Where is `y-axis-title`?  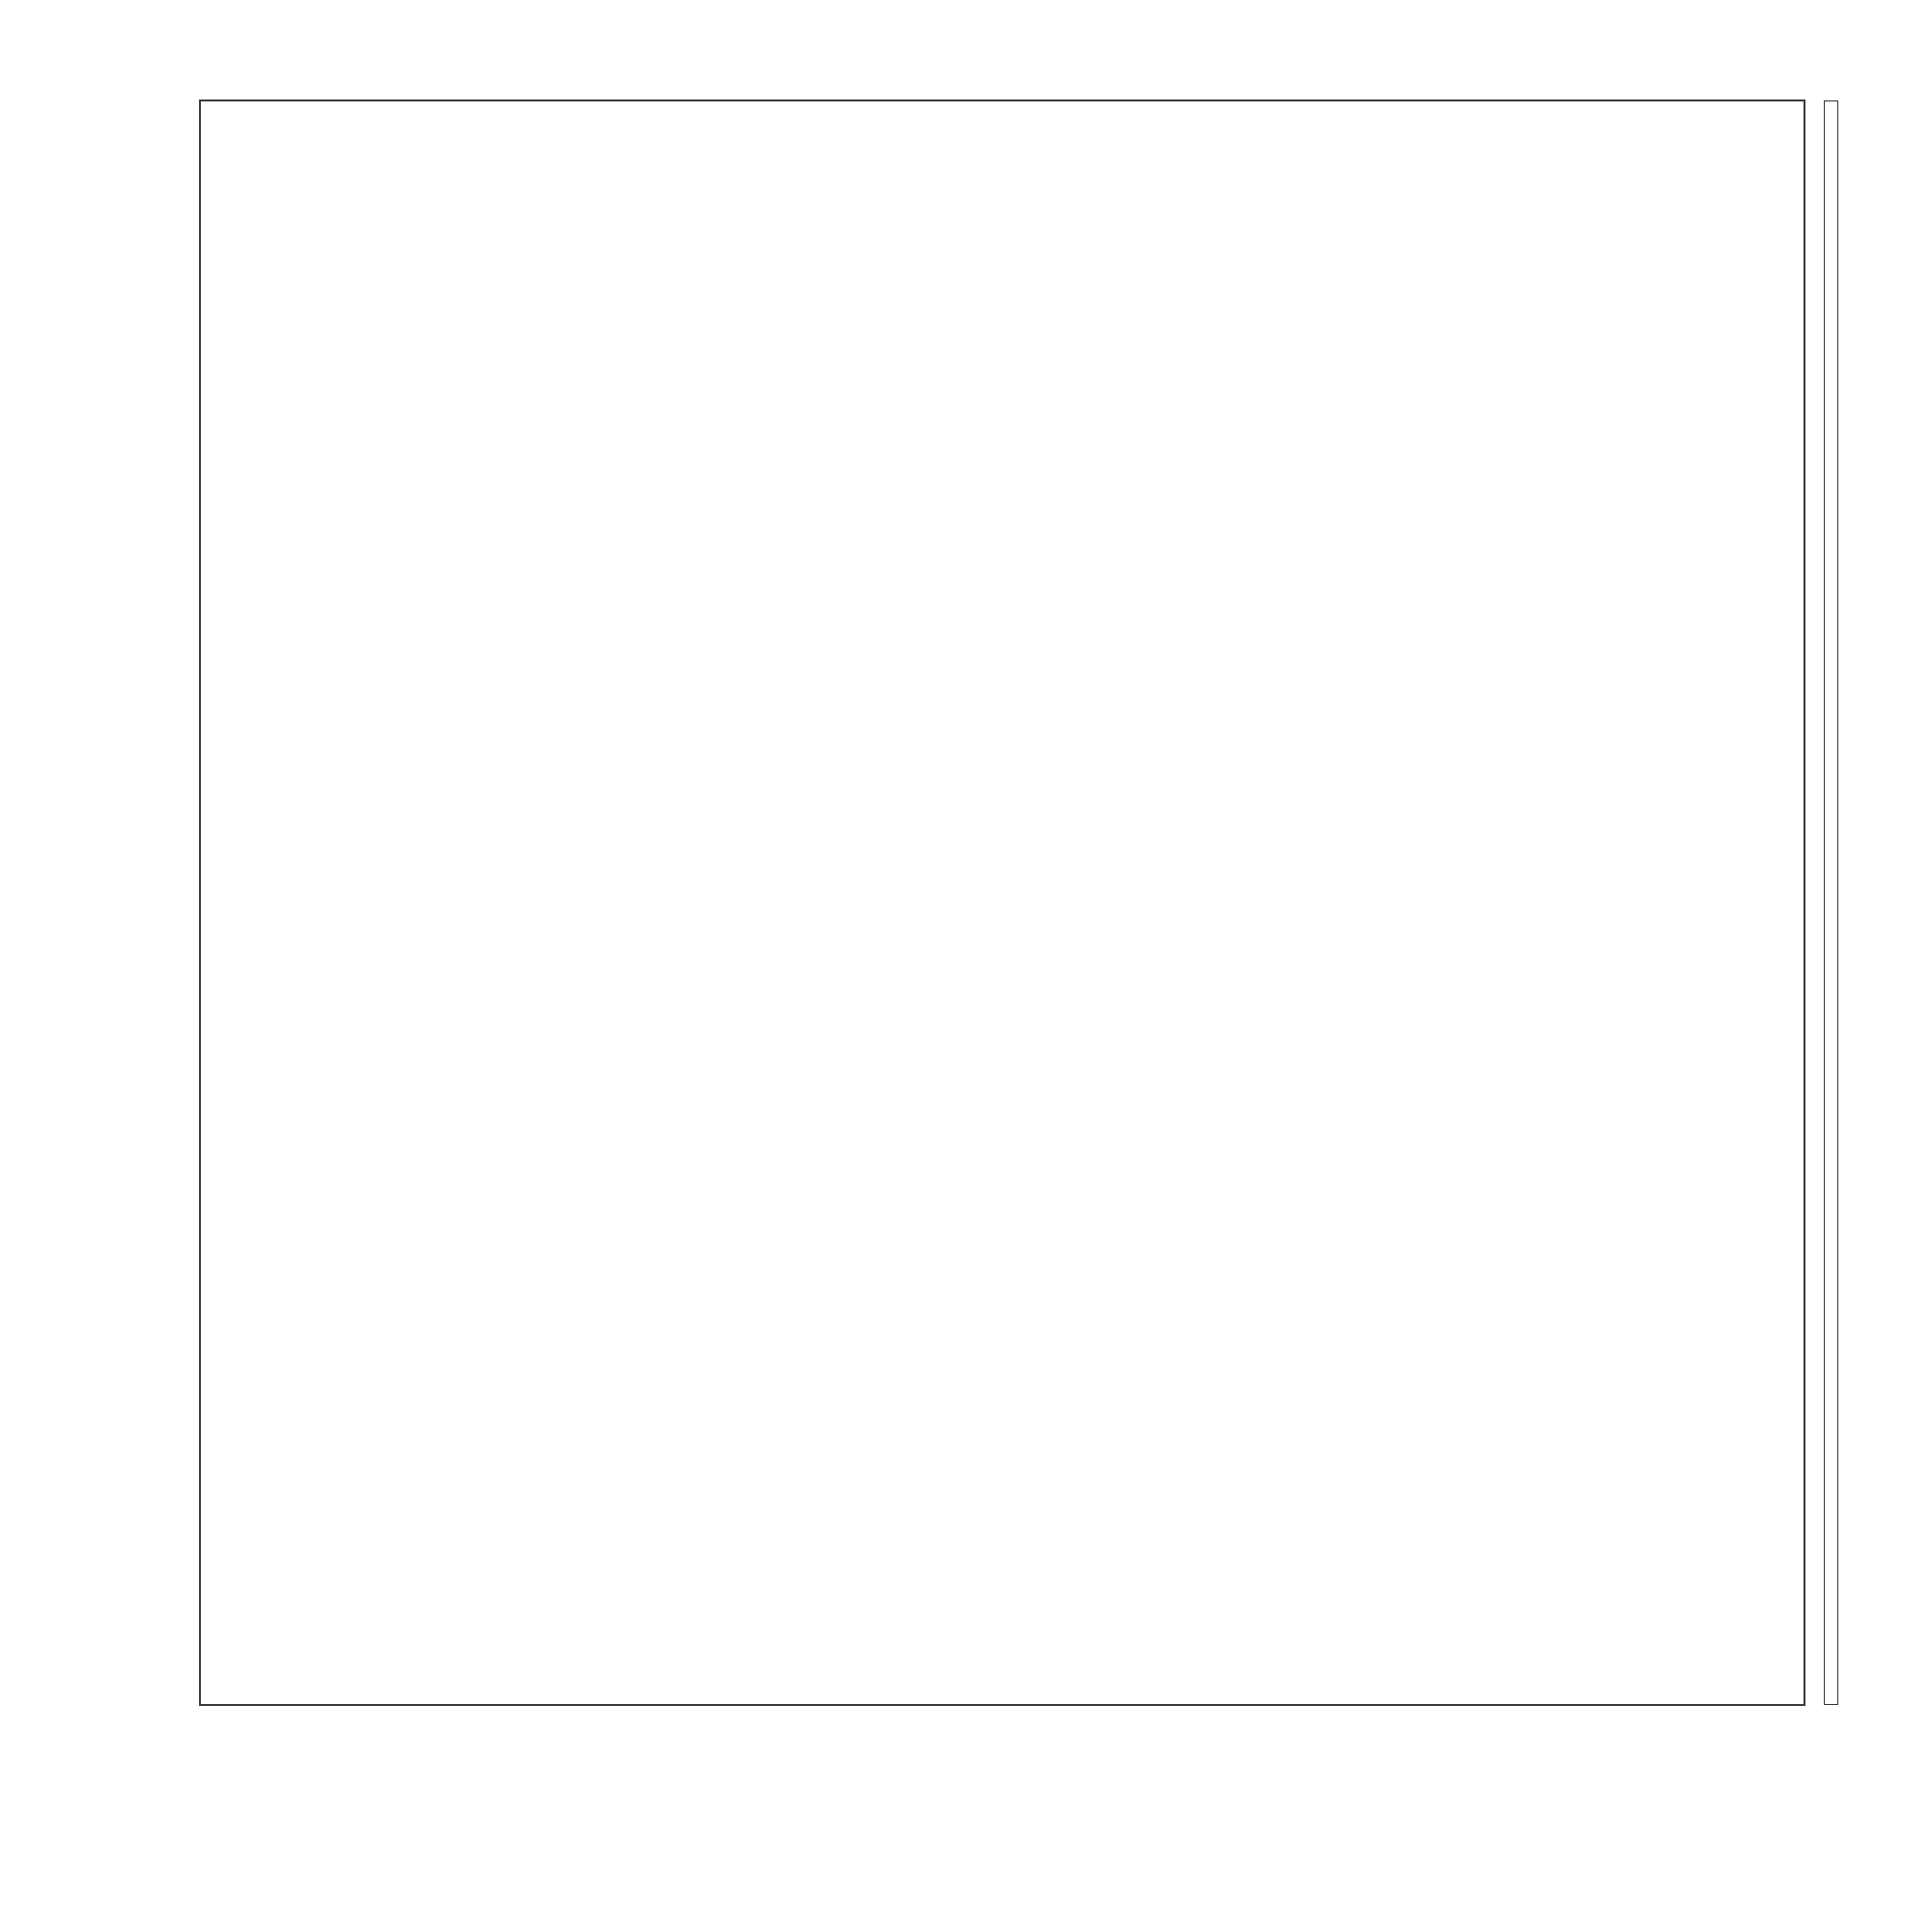
y-axis-title is located at coordinates (81, 903).